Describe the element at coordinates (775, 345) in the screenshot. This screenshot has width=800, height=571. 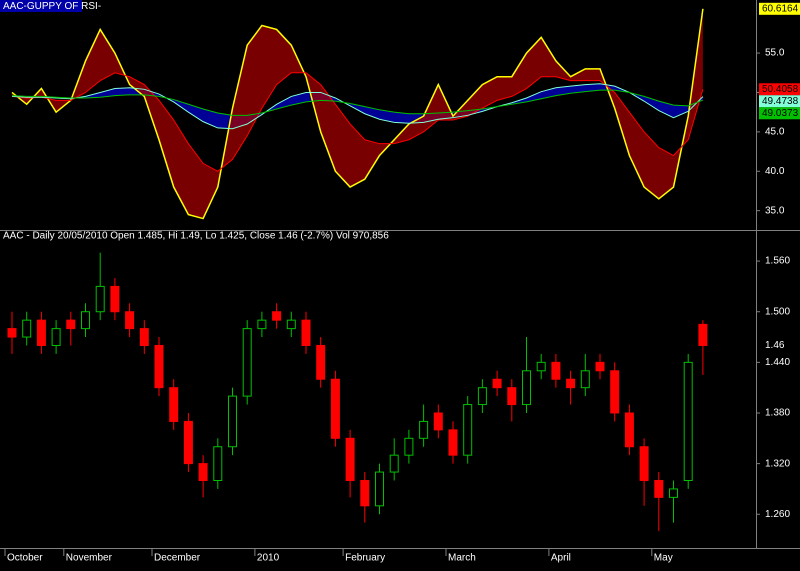
I see `last-price-label: 1.46` at that location.